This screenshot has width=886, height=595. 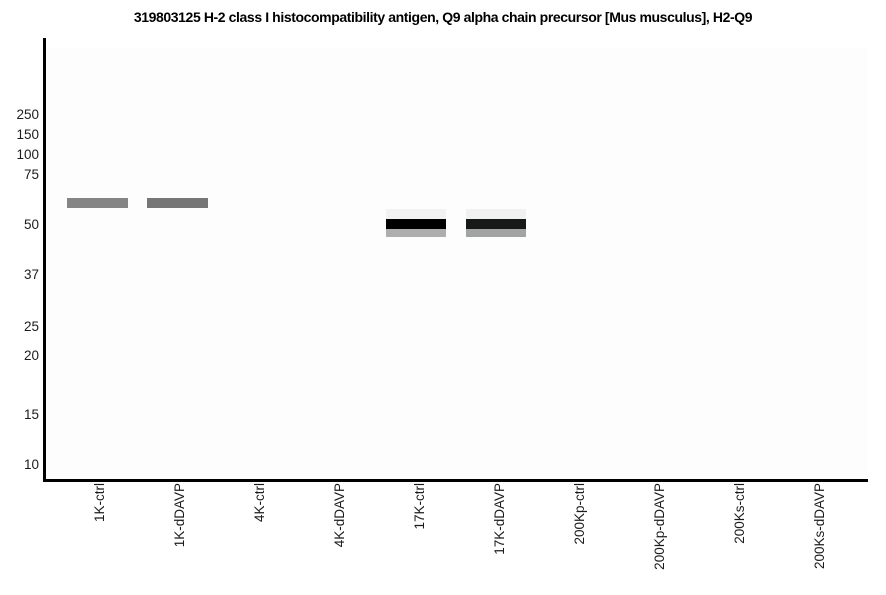 I want to click on lane-label: 4K-dDAVP, so click(x=339, y=515).